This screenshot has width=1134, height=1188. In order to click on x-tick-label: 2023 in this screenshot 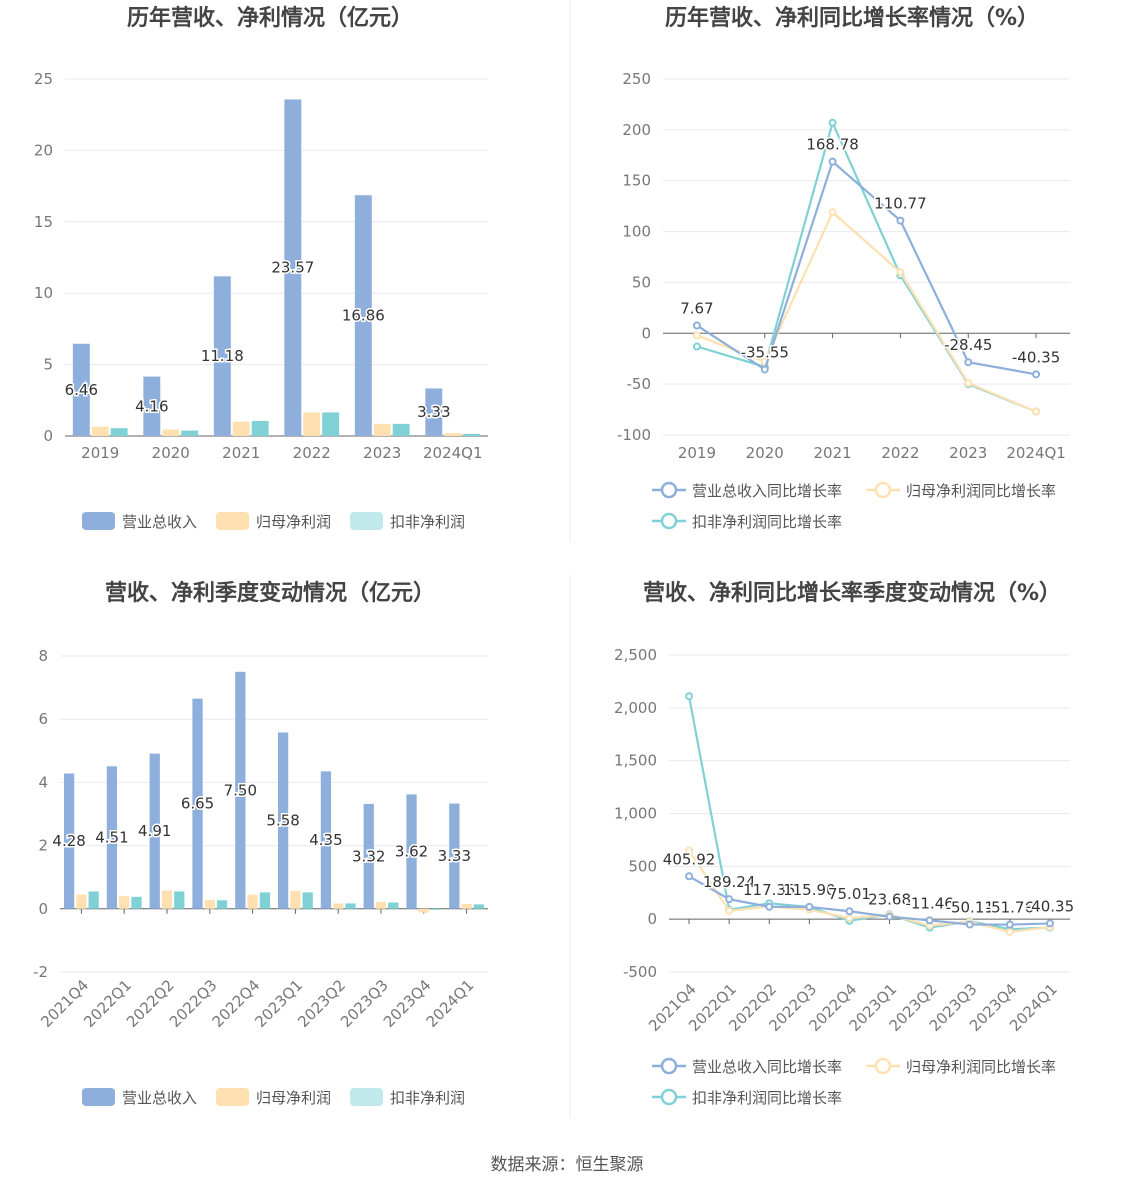, I will do `click(968, 453)`.